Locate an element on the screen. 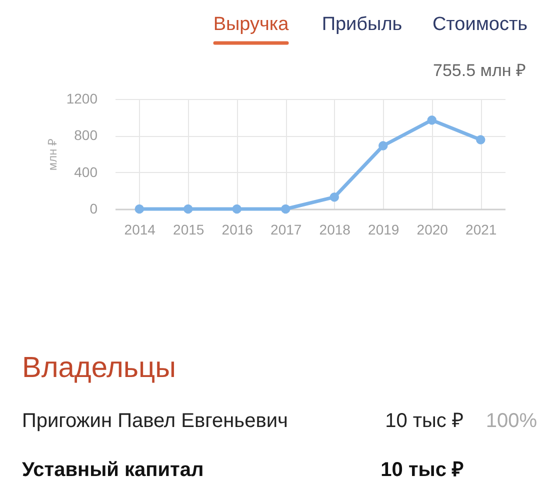 The width and height of the screenshot is (552, 496). x-tick-label: 2020 is located at coordinates (432, 230).